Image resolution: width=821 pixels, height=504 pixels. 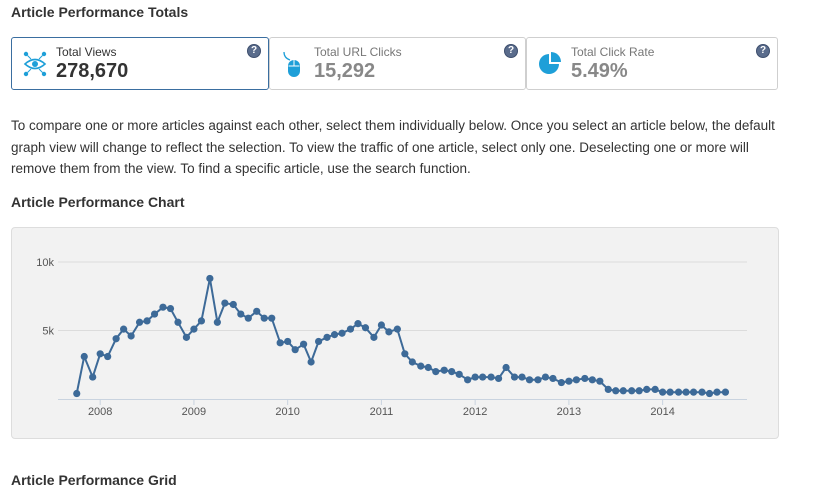 I want to click on x-tick-label: 2008, so click(x=100, y=412).